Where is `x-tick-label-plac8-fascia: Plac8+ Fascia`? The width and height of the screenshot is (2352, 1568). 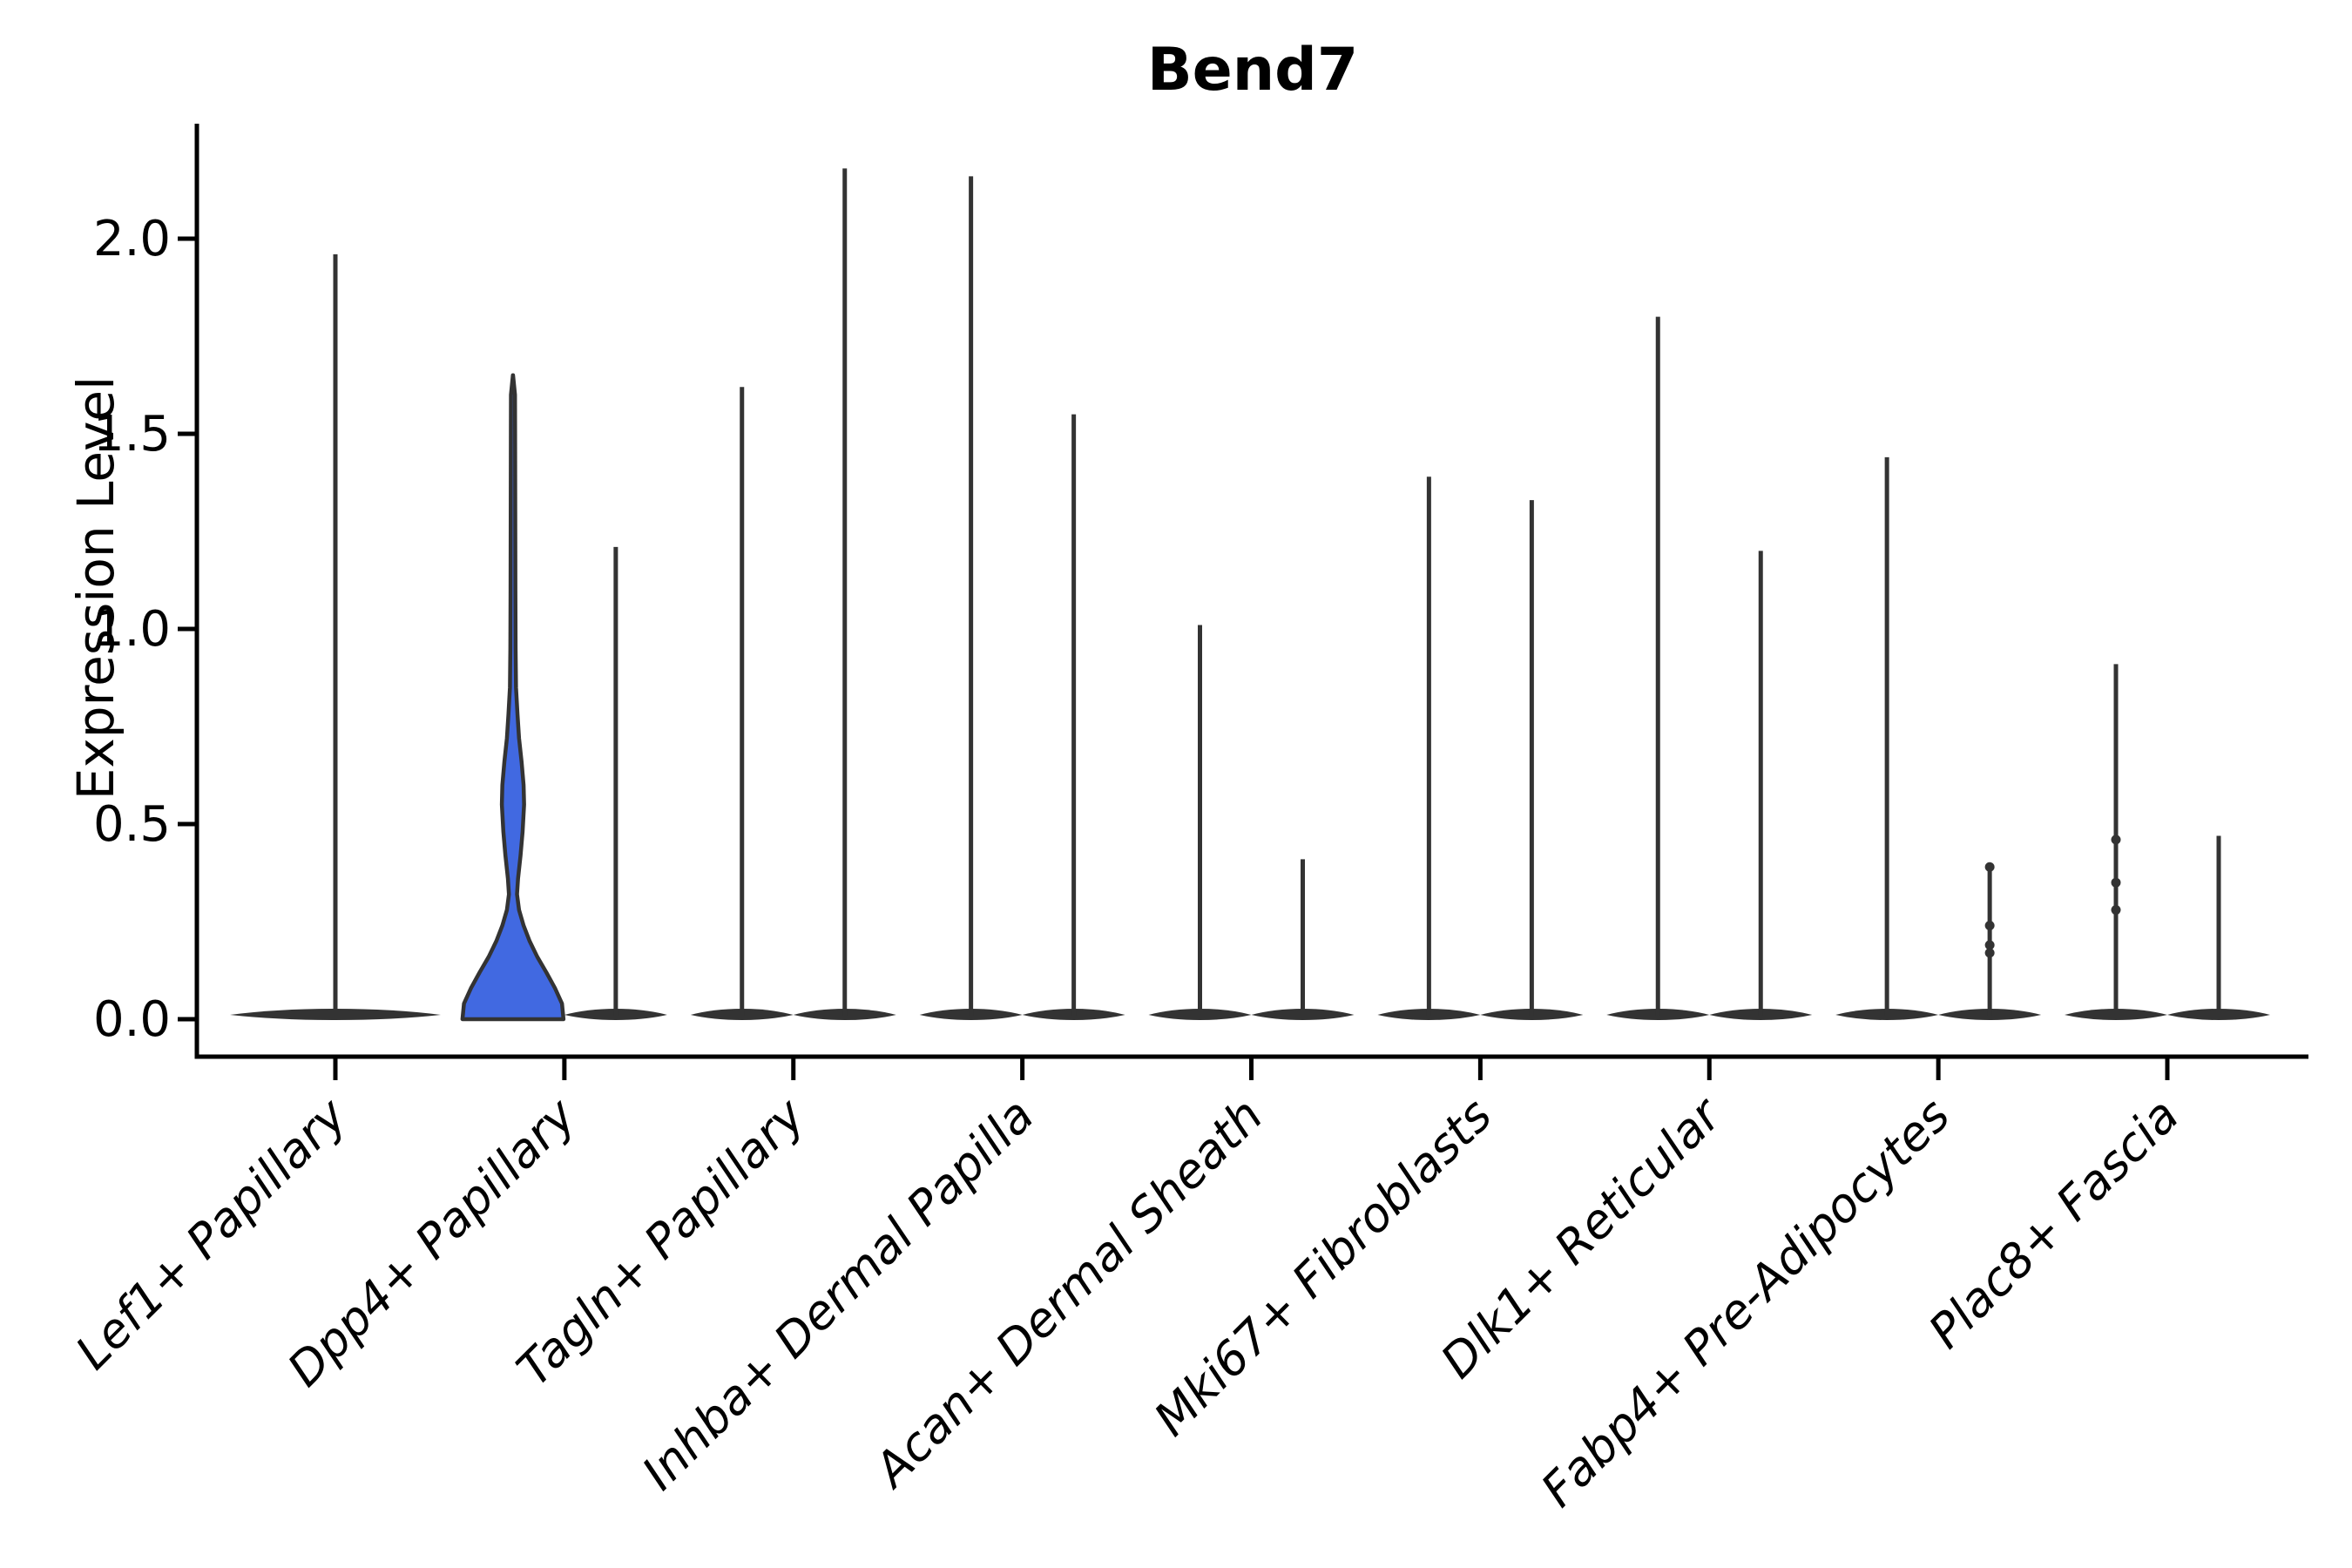
x-tick-label-plac8-fascia: Plac8+ Fascia is located at coordinates (2053, 1223).